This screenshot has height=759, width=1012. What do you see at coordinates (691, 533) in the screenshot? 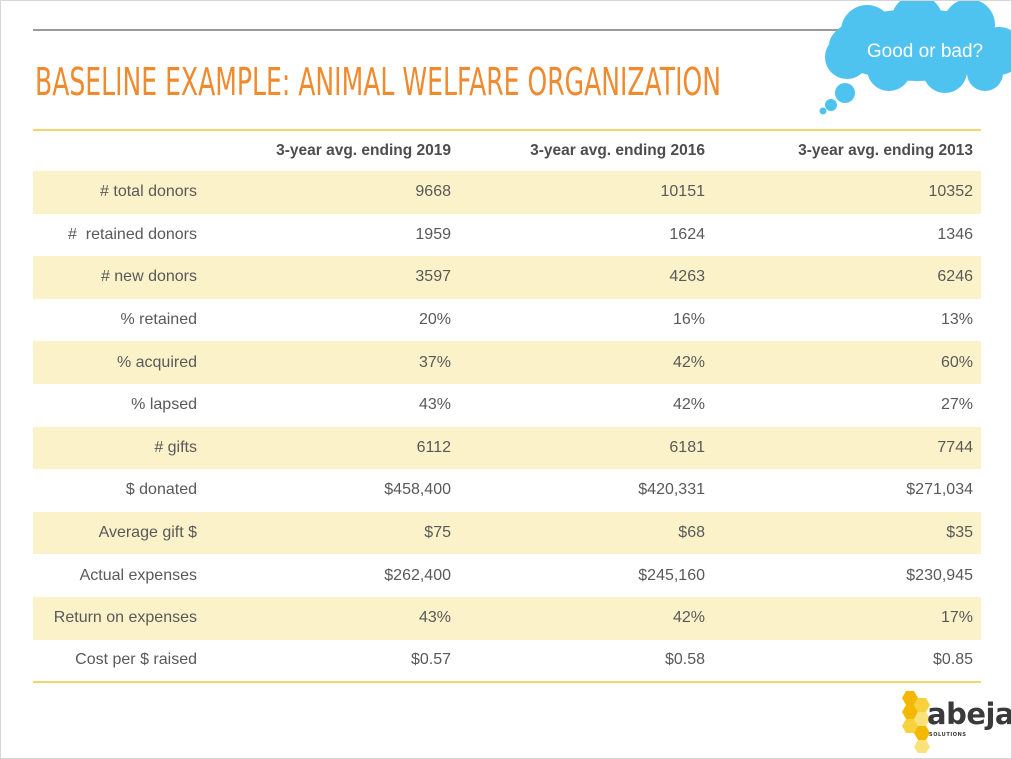
I see `cell-value: $68` at bounding box center [691, 533].